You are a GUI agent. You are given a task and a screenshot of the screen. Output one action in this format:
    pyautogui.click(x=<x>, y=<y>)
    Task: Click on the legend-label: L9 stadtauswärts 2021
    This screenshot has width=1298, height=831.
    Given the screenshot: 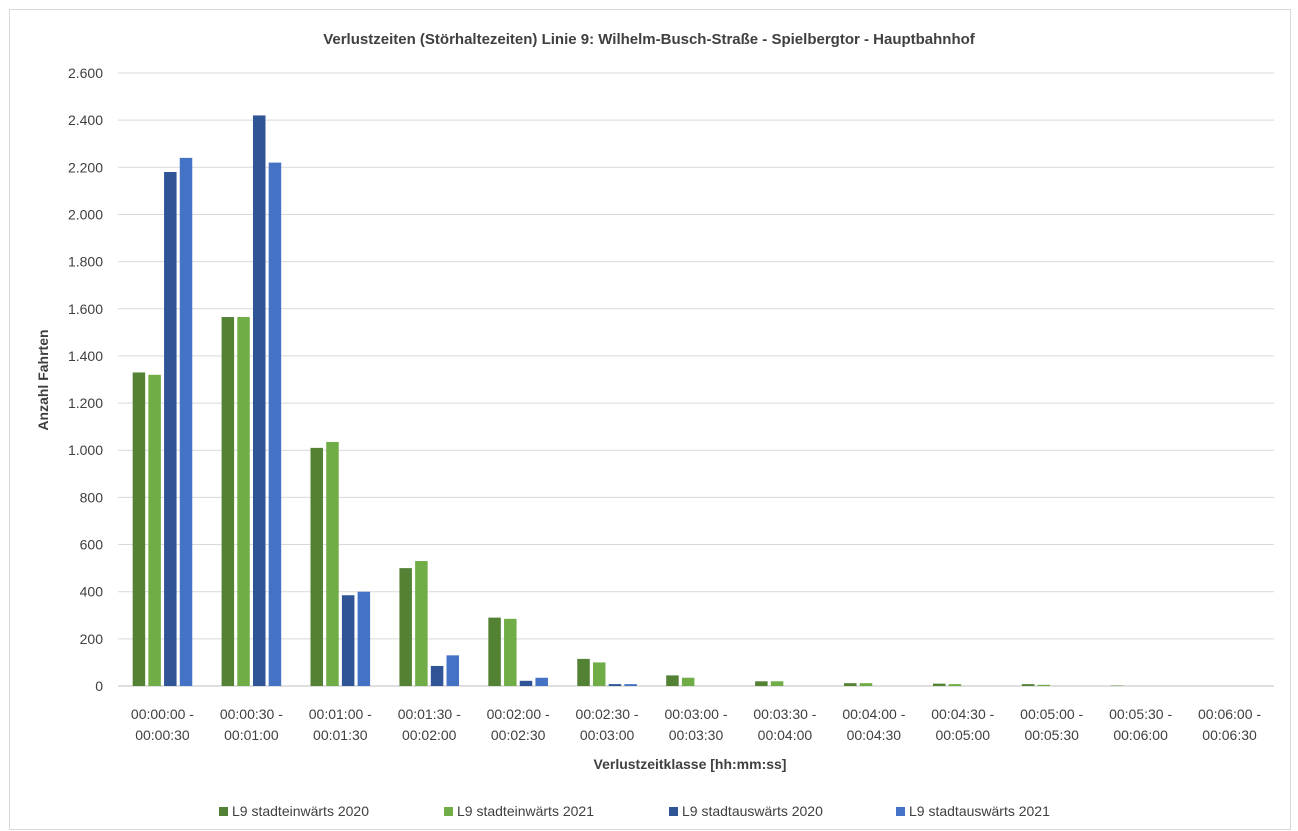 What is the action you would take?
    pyautogui.click(x=979, y=811)
    